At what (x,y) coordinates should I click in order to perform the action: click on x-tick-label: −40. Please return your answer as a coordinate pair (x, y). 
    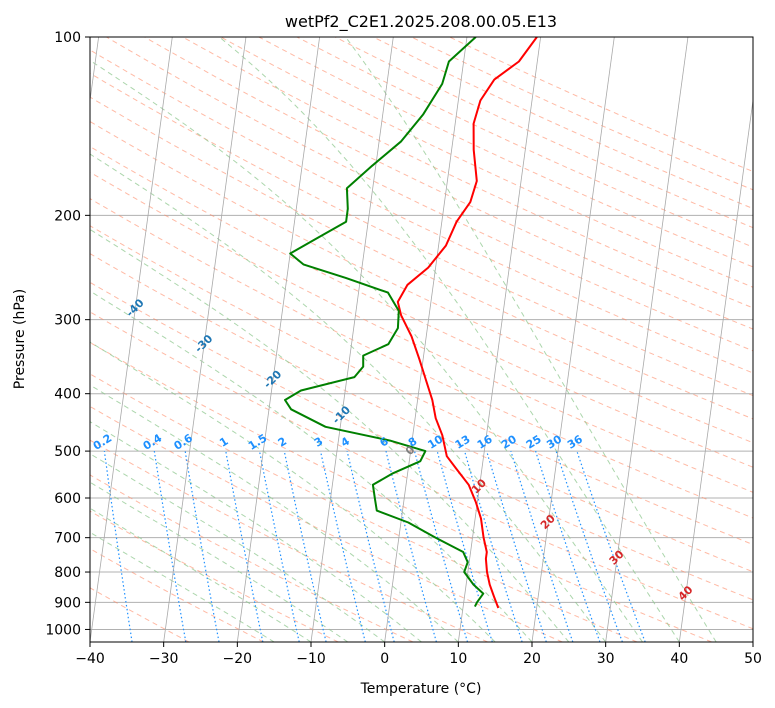
    Looking at the image, I should click on (90, 659).